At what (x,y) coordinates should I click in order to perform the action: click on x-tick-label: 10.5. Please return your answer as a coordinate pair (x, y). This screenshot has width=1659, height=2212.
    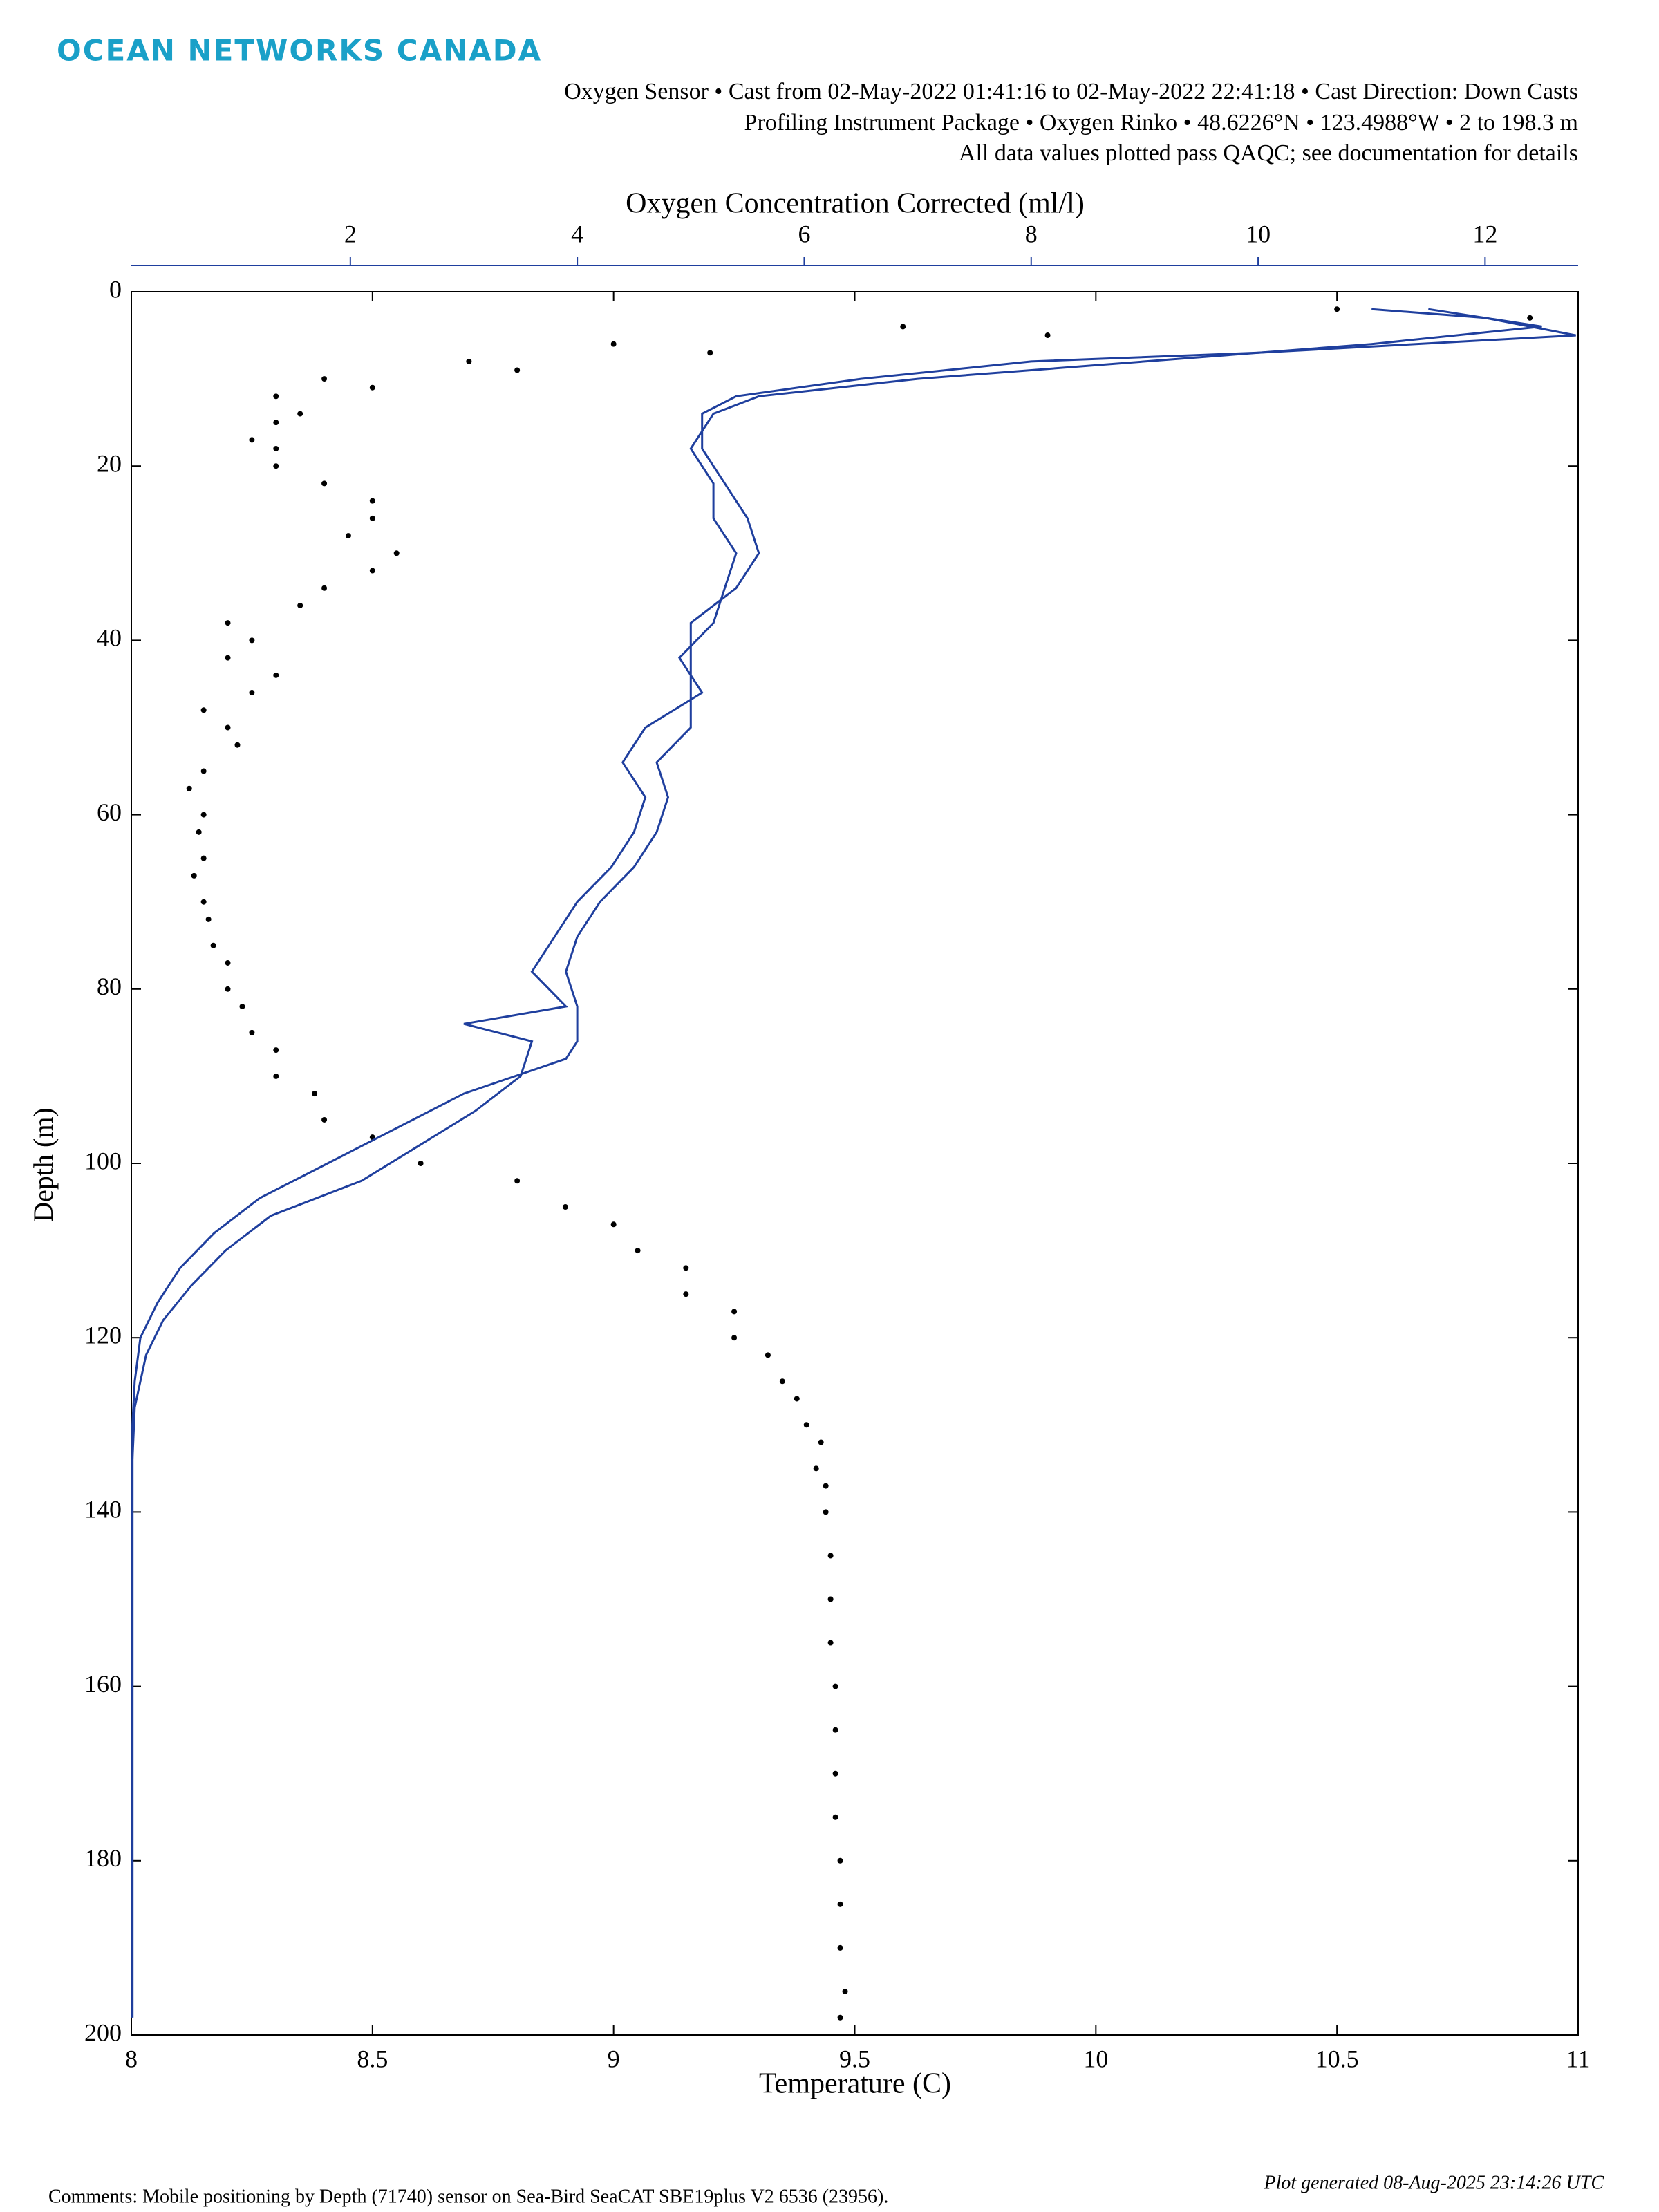
    Looking at the image, I should click on (1337, 2058).